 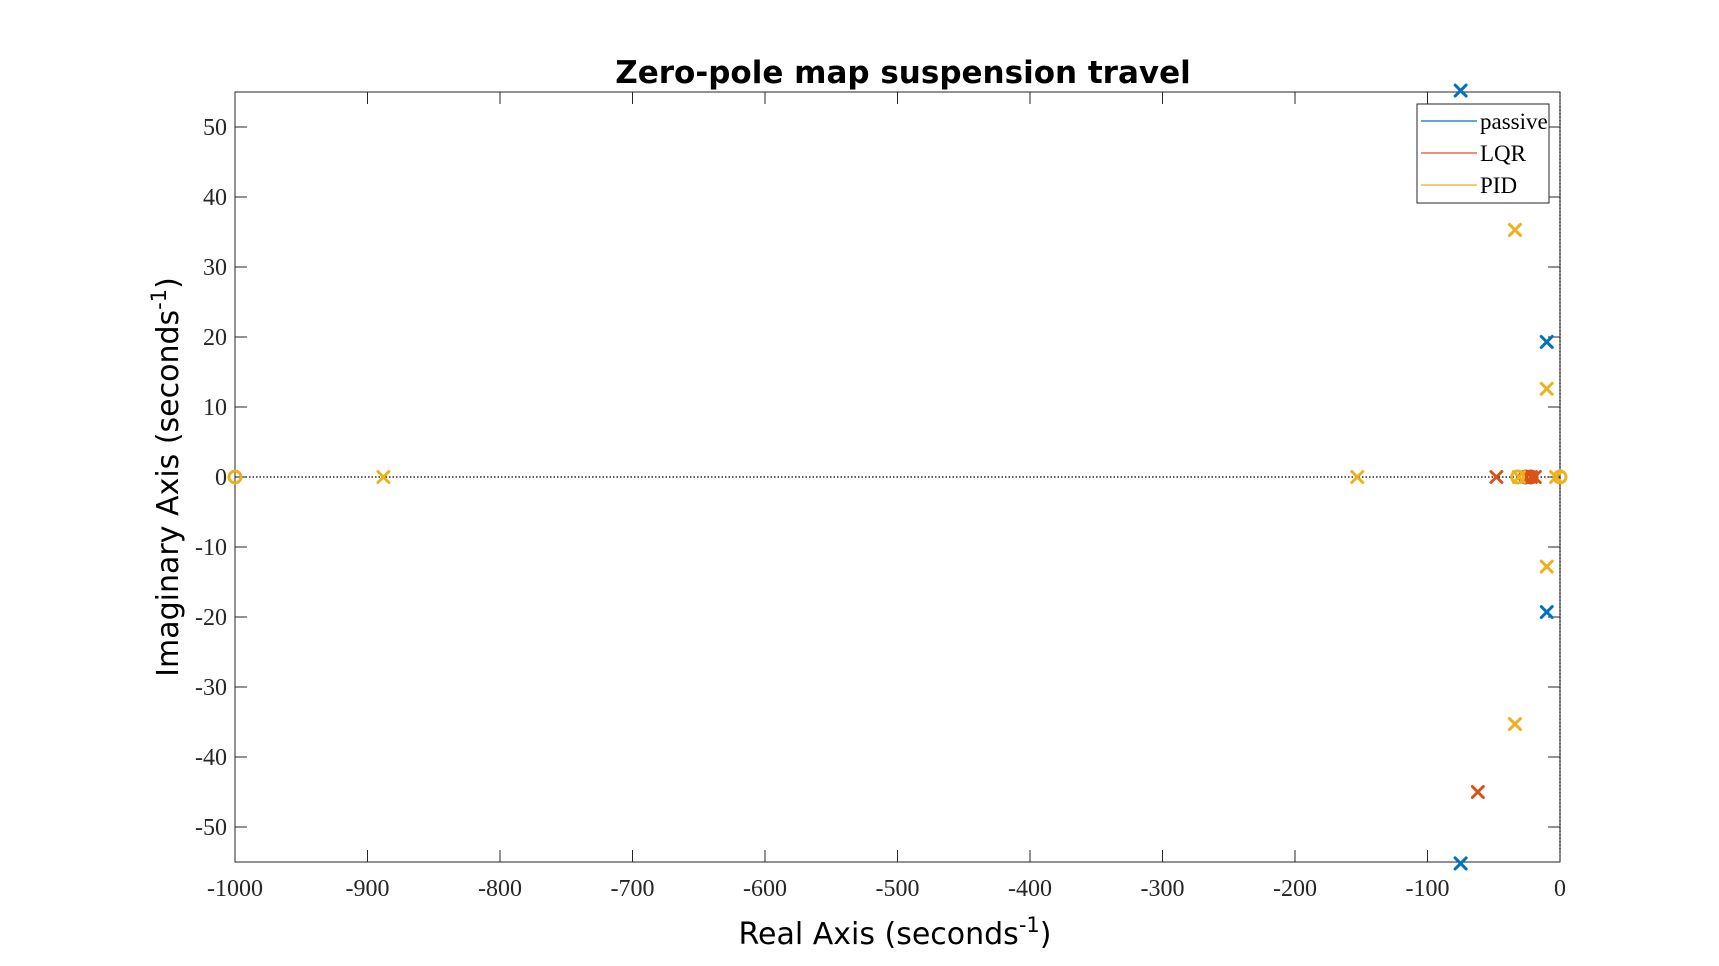 I want to click on y-tick-label: -20, so click(x=211, y=618).